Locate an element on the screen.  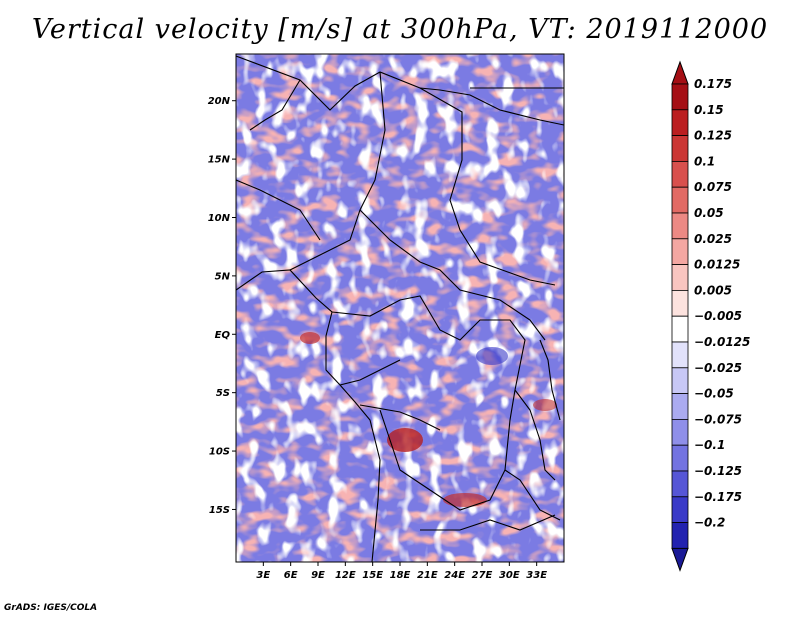
colorbar-label: −0.175 is located at coordinates (718, 497).